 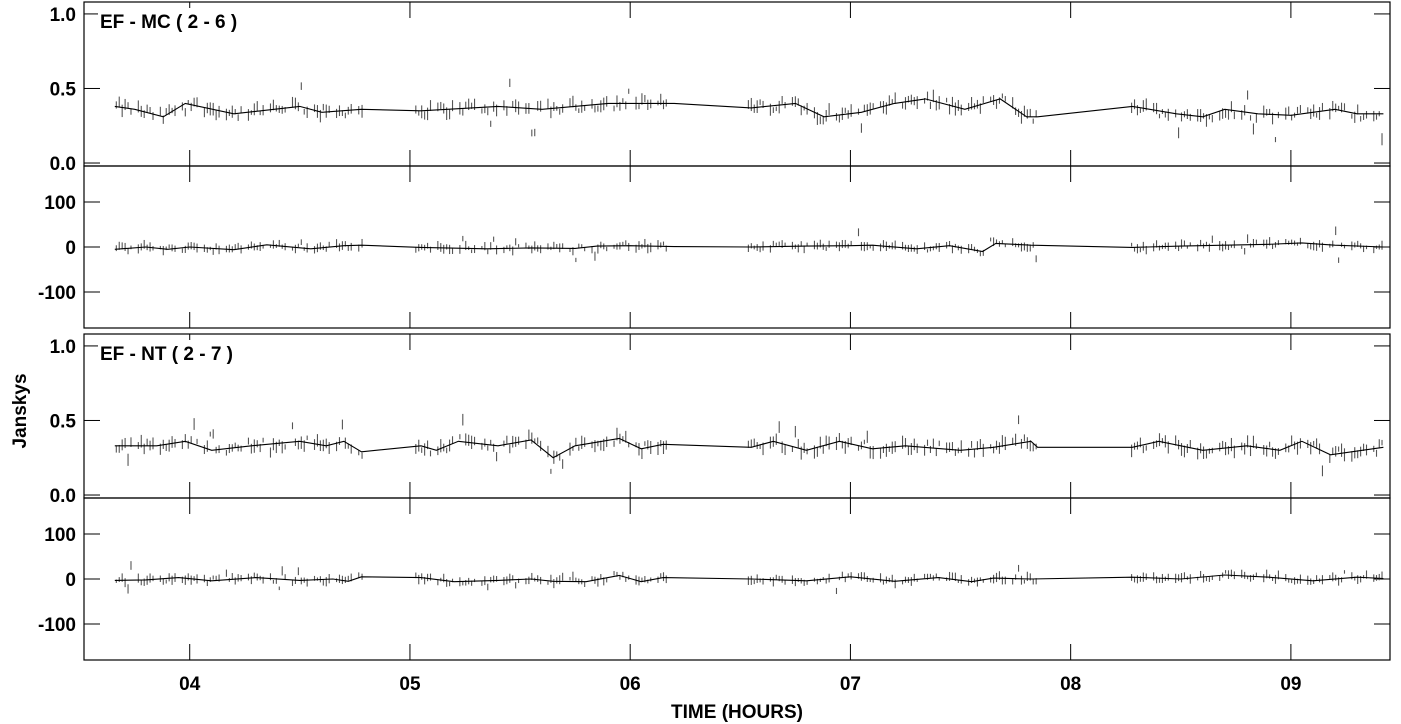 What do you see at coordinates (850, 684) in the screenshot?
I see `x-tick-label: 07` at bounding box center [850, 684].